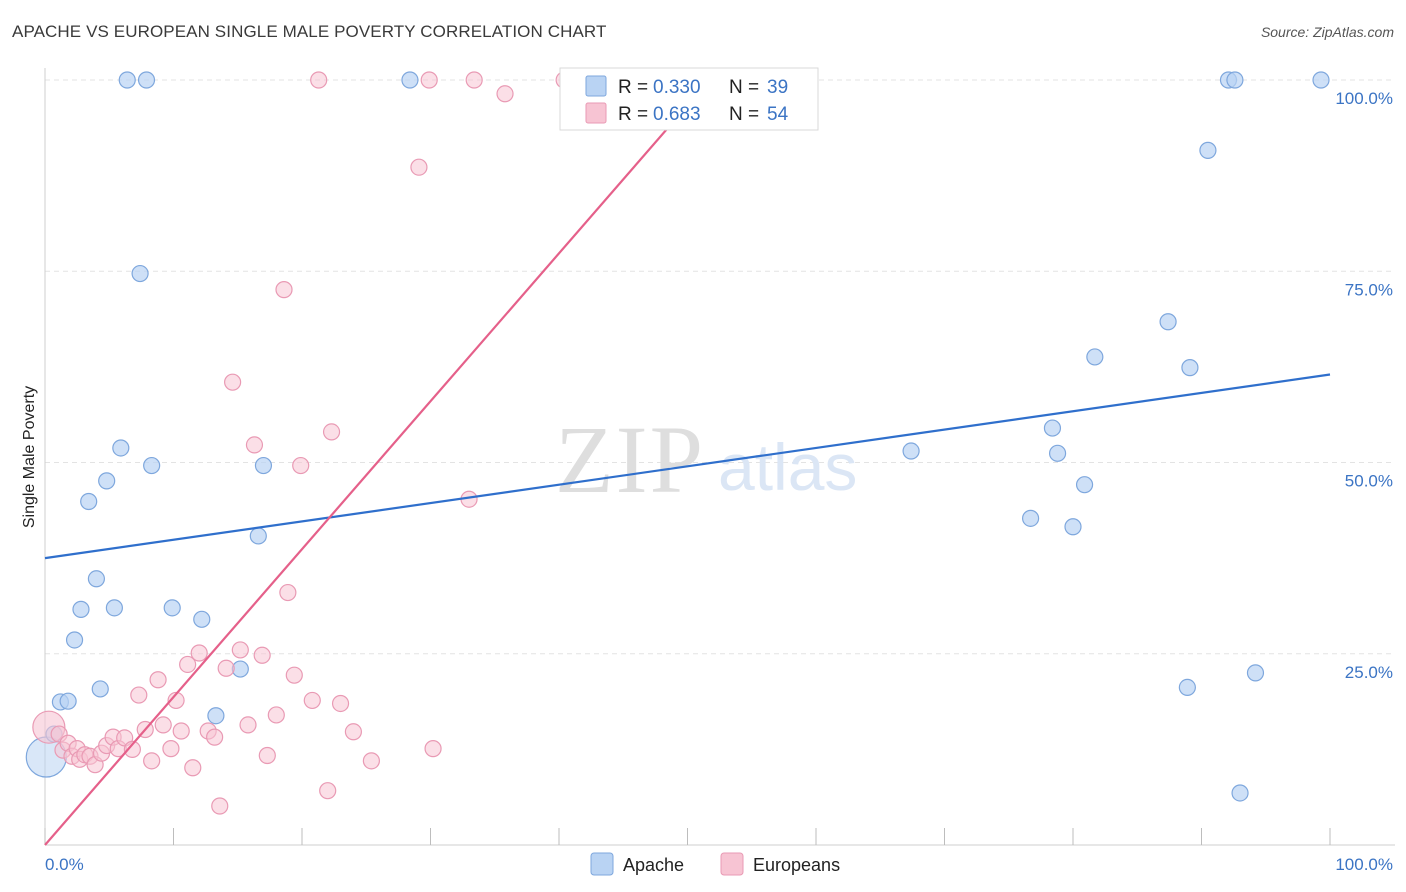  I want to click on legend-apache-n-label: N =, so click(744, 87).